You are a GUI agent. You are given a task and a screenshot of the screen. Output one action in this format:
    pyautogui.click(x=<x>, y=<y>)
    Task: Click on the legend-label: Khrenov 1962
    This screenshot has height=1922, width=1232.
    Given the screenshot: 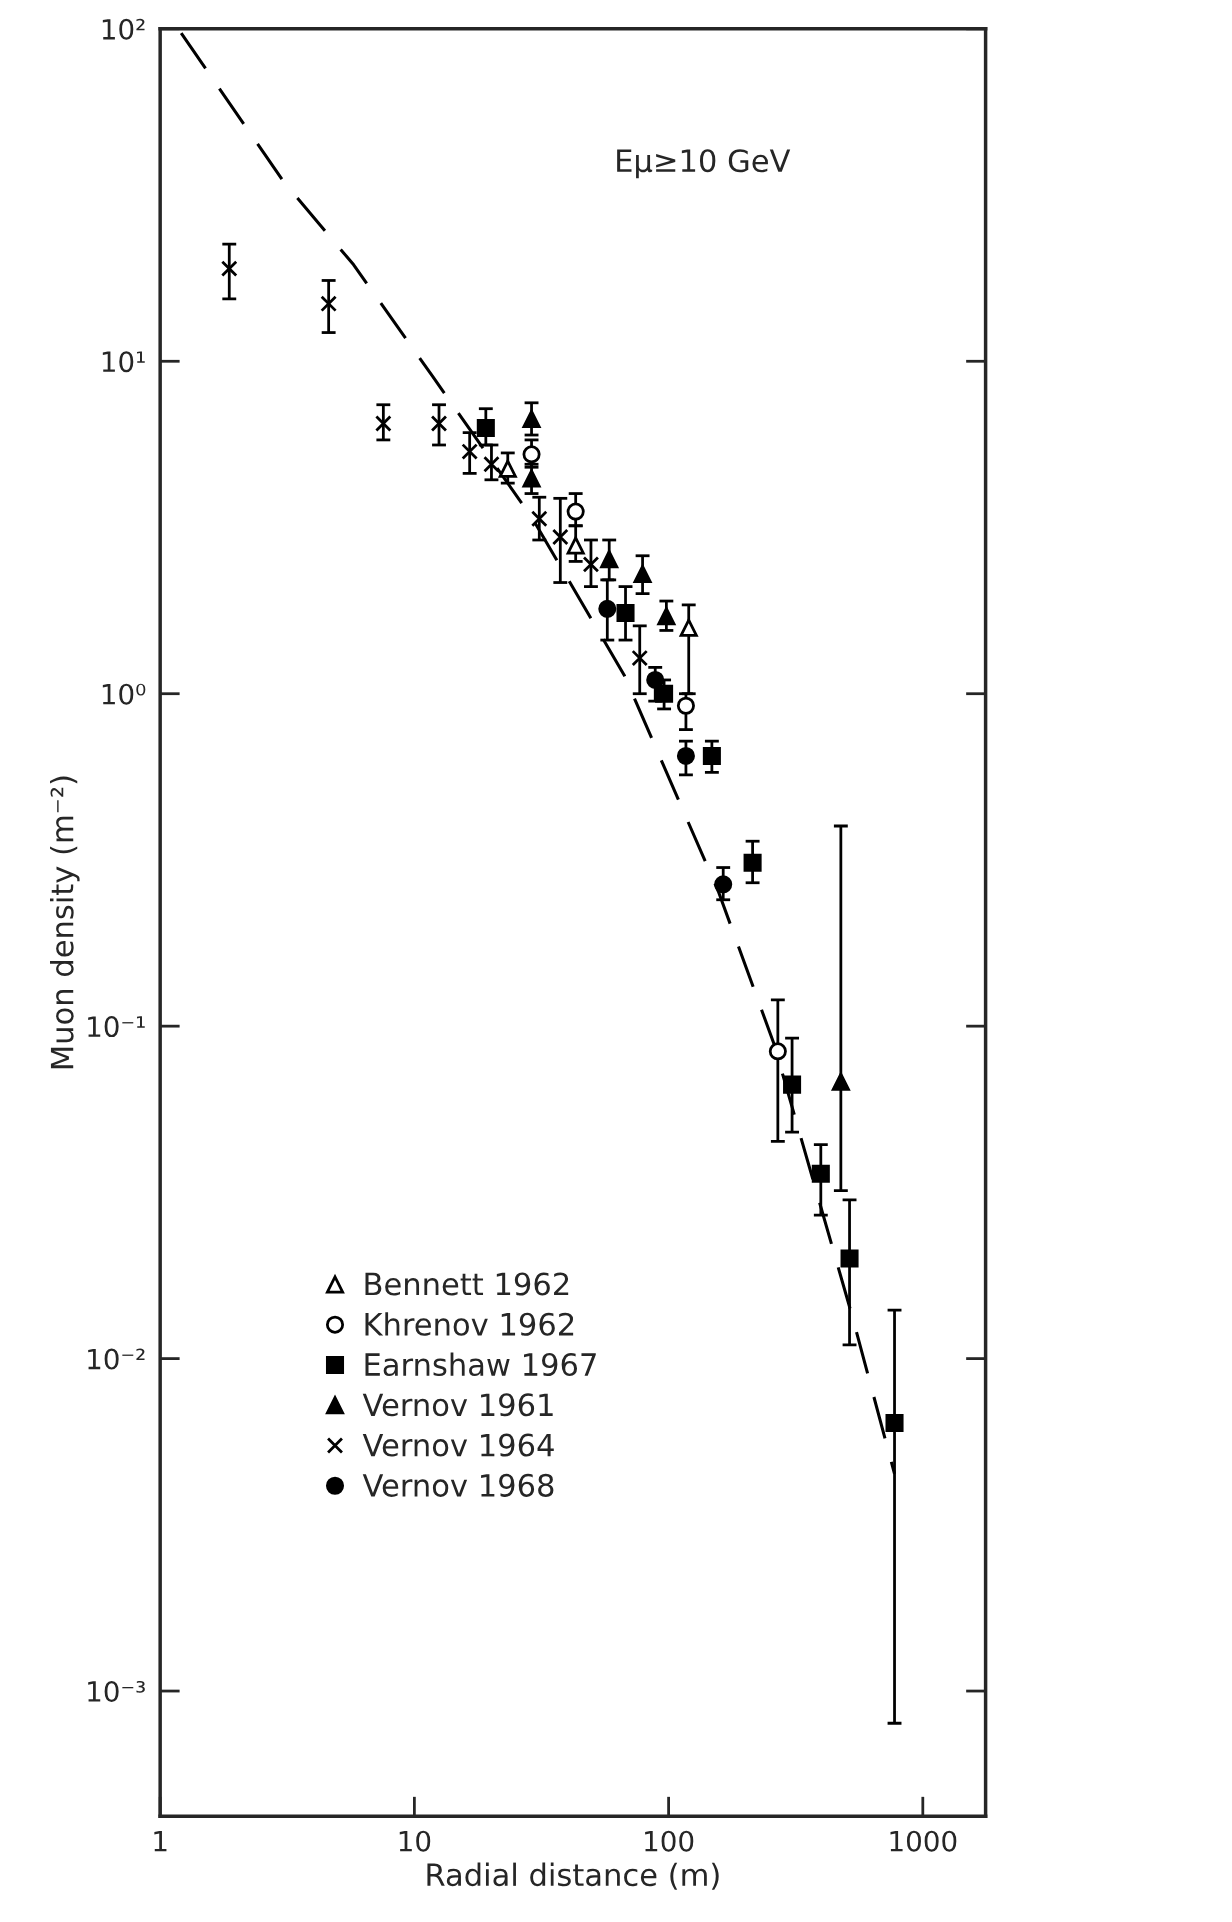 What is the action you would take?
    pyautogui.click(x=469, y=1324)
    